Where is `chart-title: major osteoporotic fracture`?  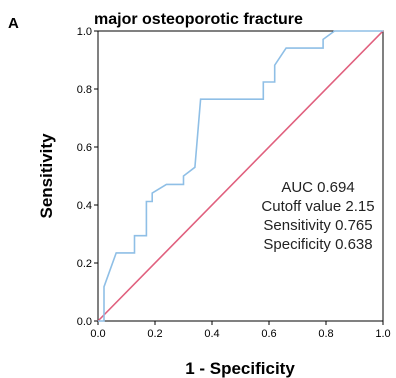 chart-title: major osteoporotic fracture is located at coordinates (198, 19).